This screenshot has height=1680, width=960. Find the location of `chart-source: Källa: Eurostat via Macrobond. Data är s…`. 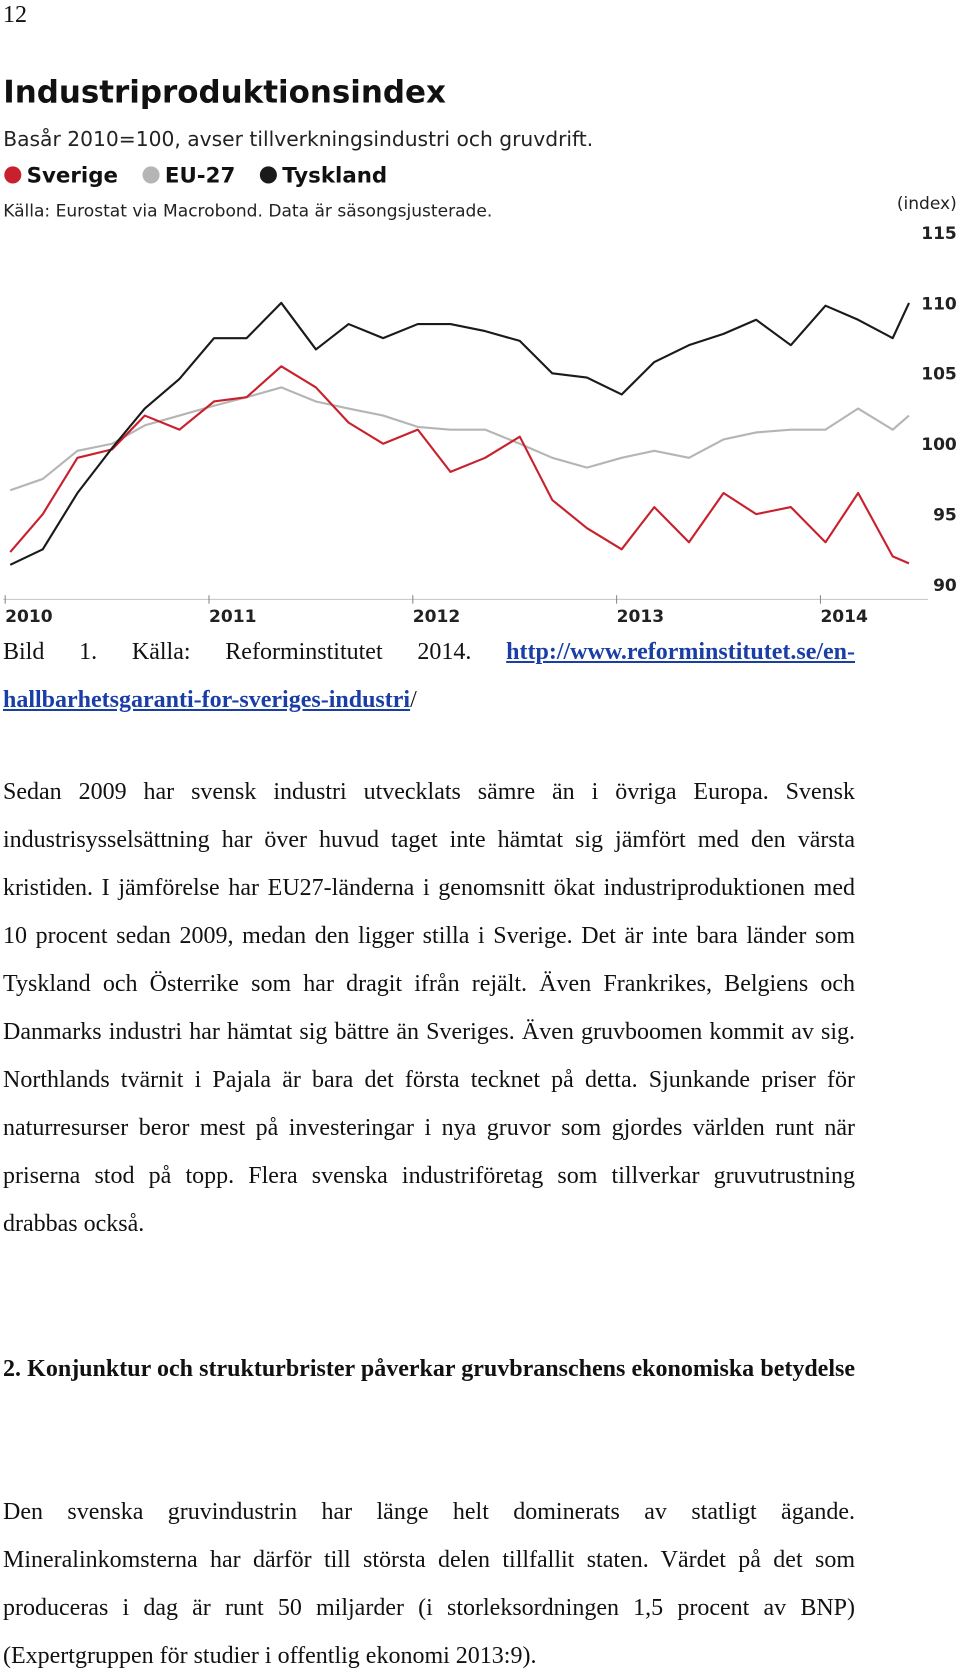

chart-source: Källa: Eurostat via Macrobond. Data är s… is located at coordinates (247, 212).